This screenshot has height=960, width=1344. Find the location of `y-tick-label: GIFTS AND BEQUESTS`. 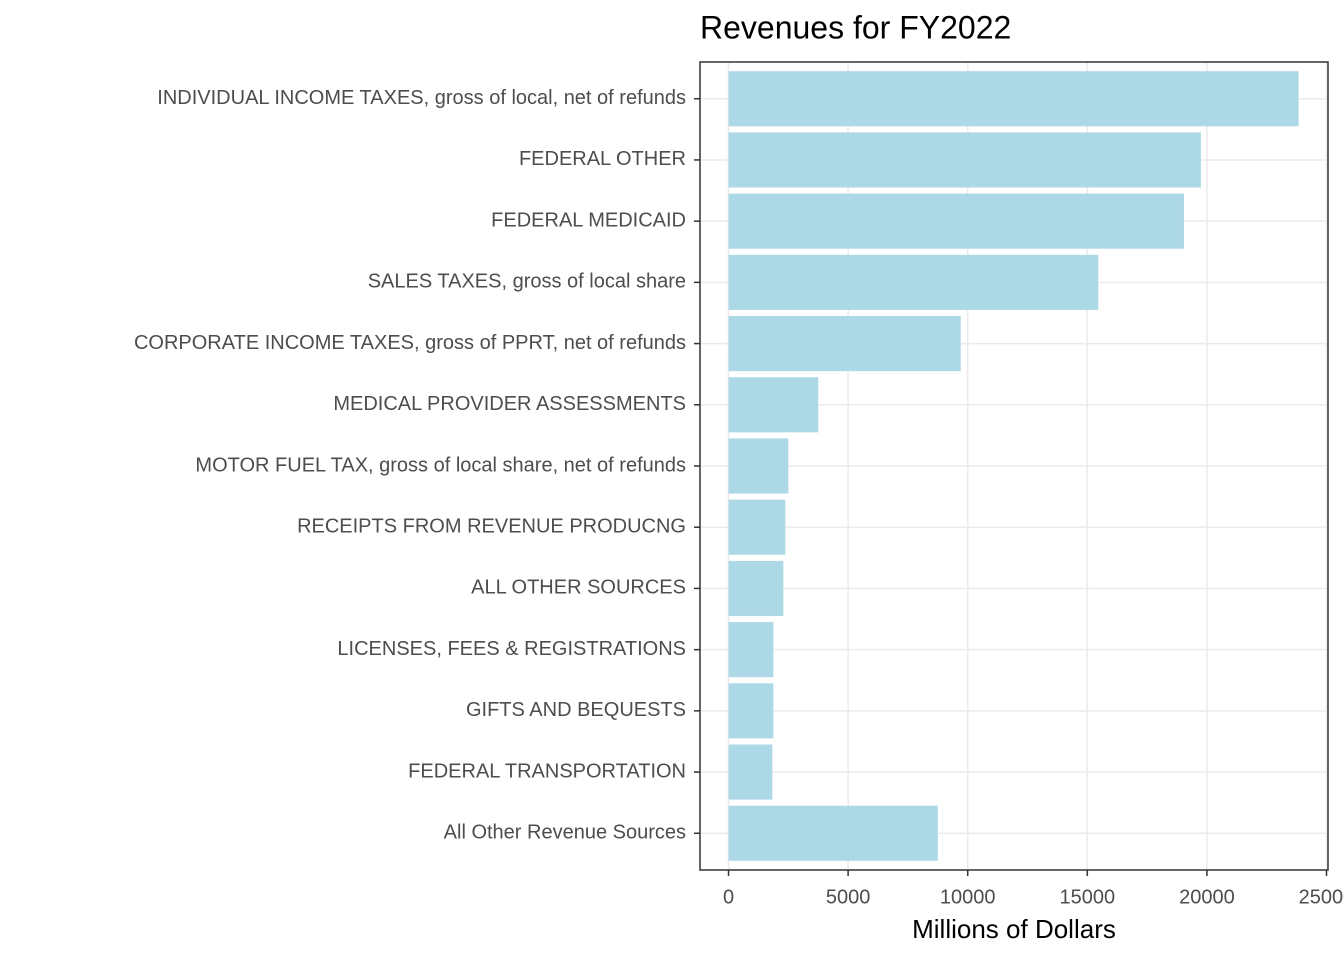

y-tick-label: GIFTS AND BEQUESTS is located at coordinates (576, 710).